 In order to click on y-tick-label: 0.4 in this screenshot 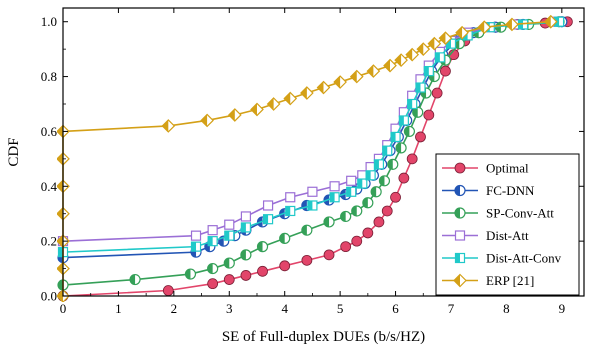, I will do `click(49, 186)`.